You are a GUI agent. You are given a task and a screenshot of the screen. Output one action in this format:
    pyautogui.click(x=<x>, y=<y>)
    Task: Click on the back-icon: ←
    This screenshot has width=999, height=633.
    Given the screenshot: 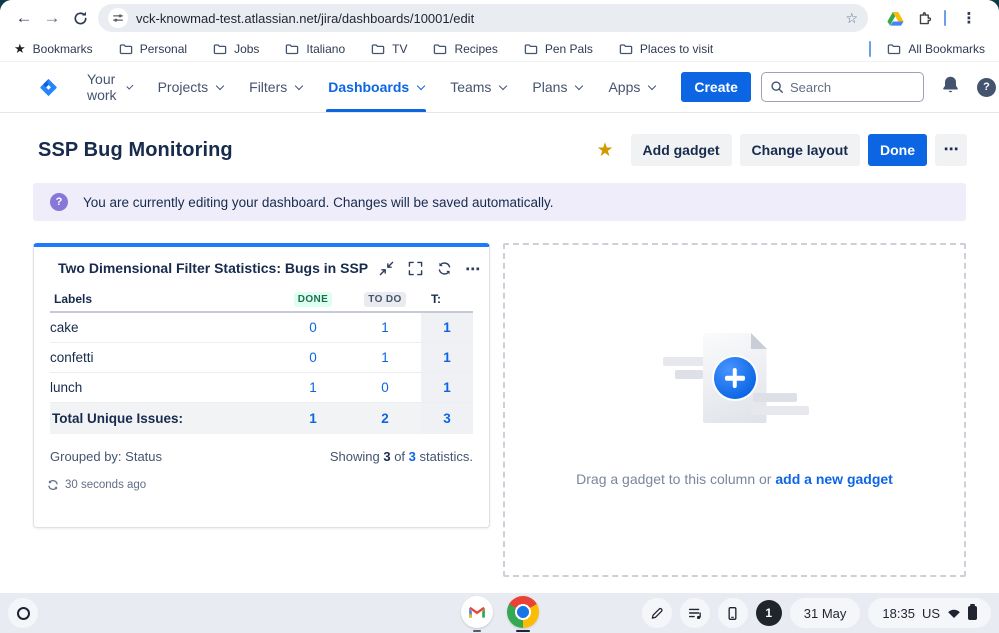 What is the action you would take?
    pyautogui.click(x=24, y=17)
    